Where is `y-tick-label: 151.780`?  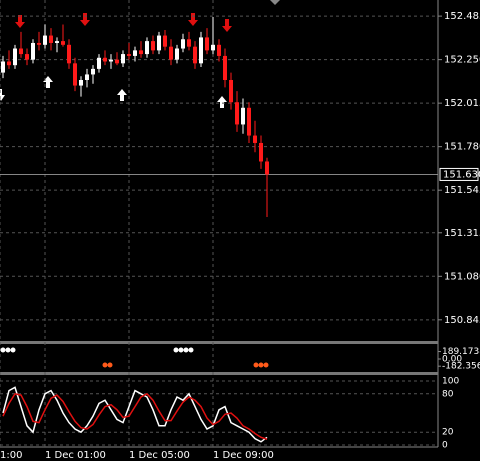
y-tick-label: 151.780 is located at coordinates (462, 147).